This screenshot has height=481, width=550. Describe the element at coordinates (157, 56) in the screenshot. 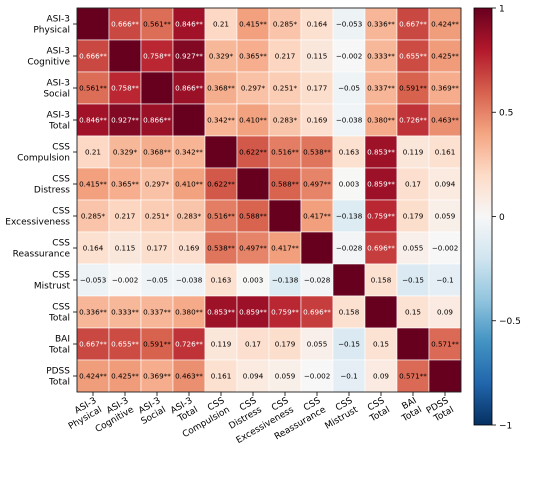

I see `cell-value-label: 0.758**` at that location.